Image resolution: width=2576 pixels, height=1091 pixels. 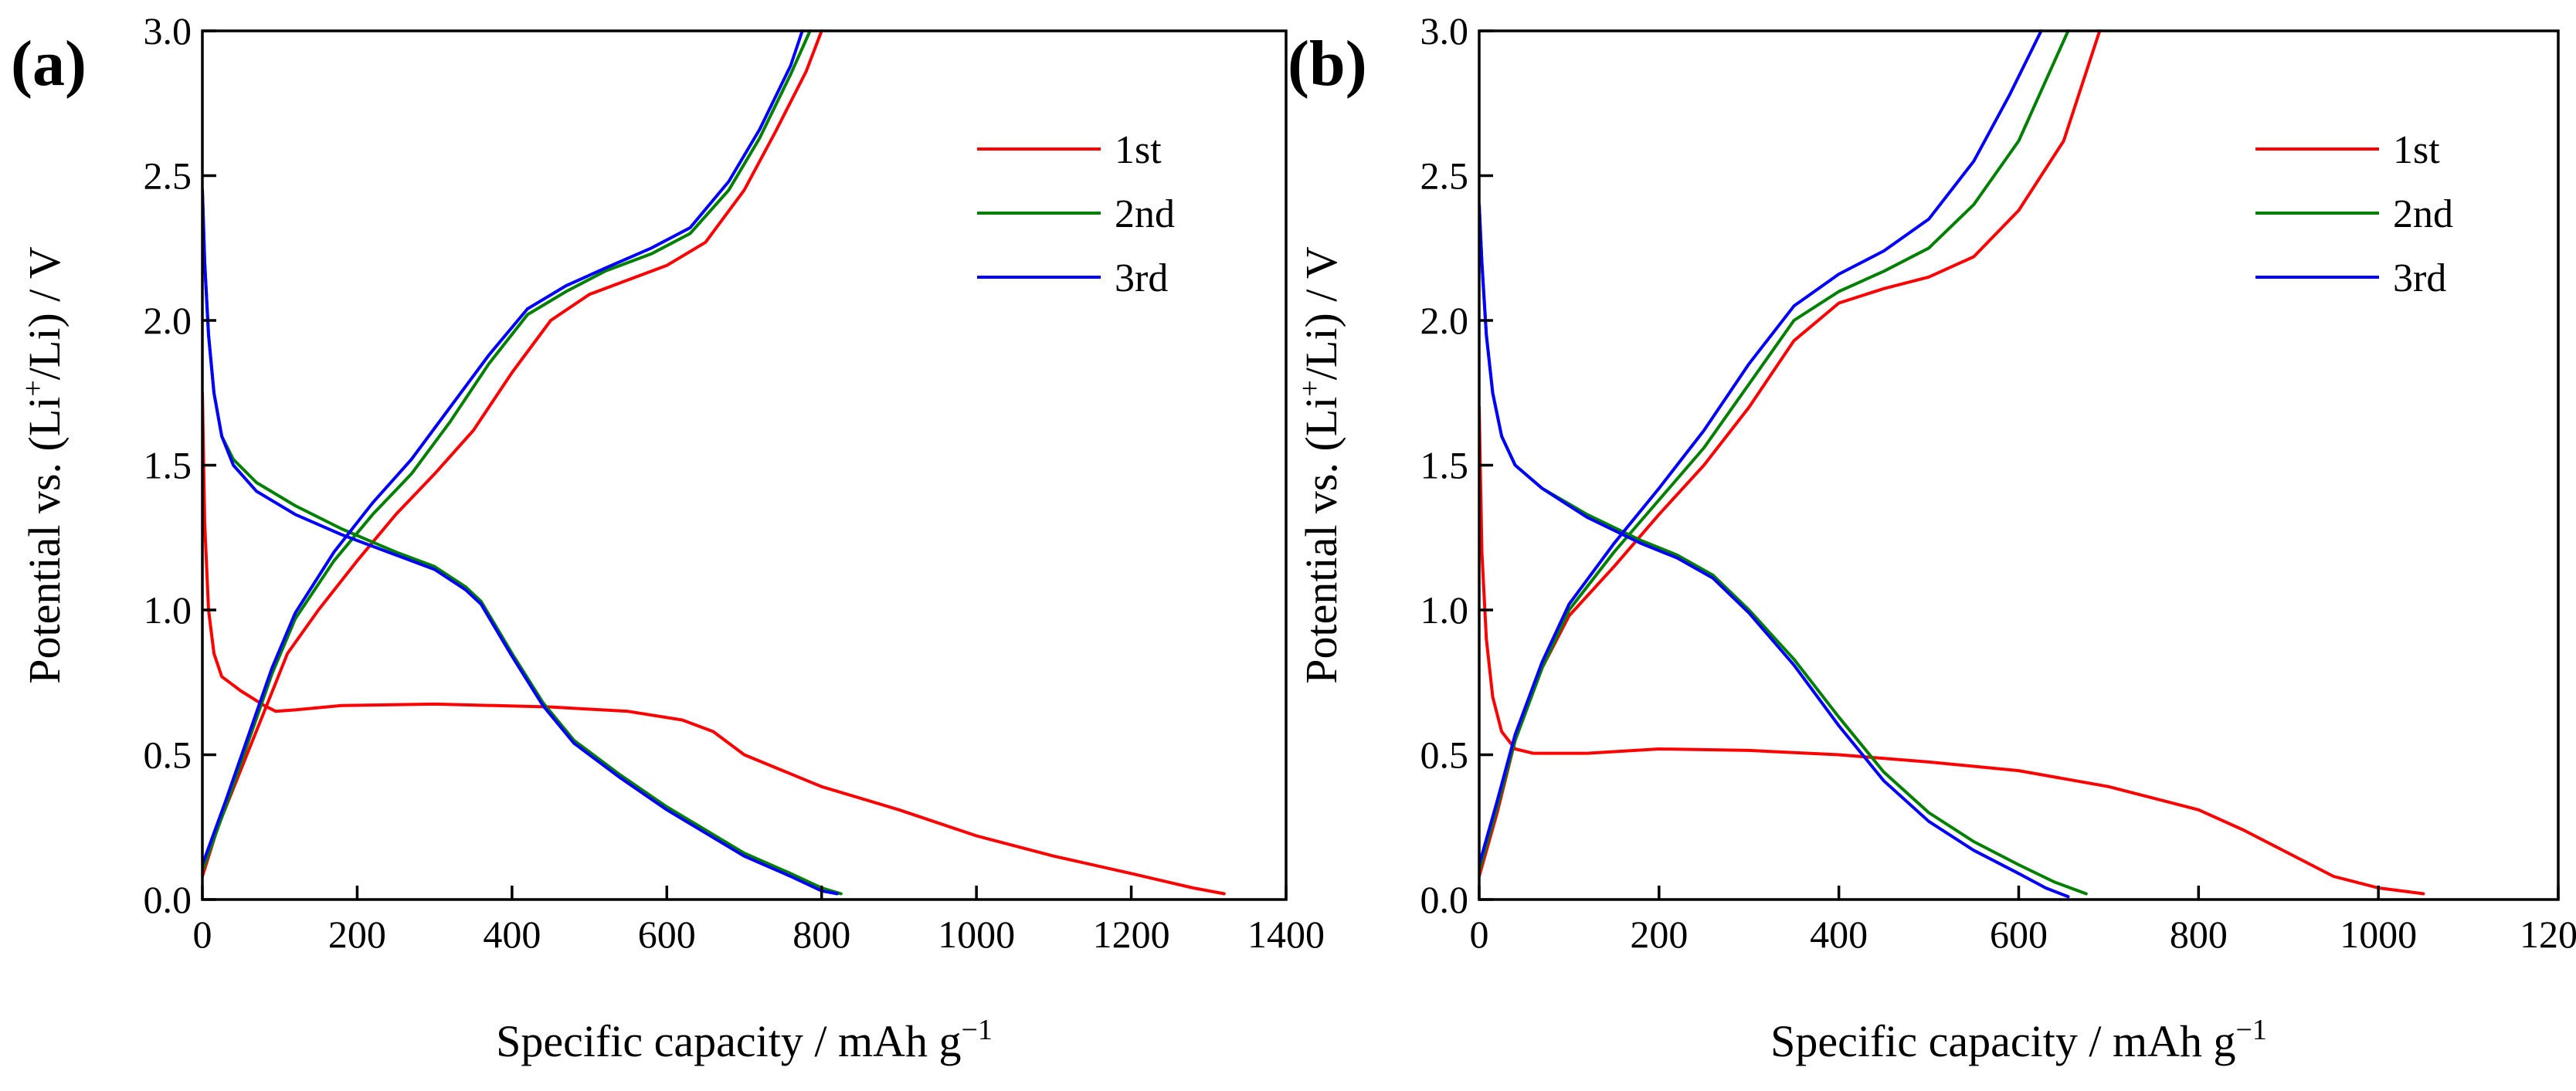 I want to click on y-tick-label-a: 0.5, so click(x=168, y=755).